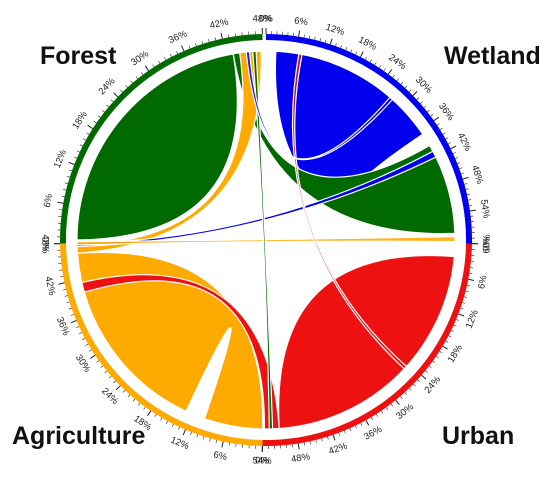  Describe the element at coordinates (492, 56) in the screenshot. I see `group-label-wetland: Wetland` at that location.